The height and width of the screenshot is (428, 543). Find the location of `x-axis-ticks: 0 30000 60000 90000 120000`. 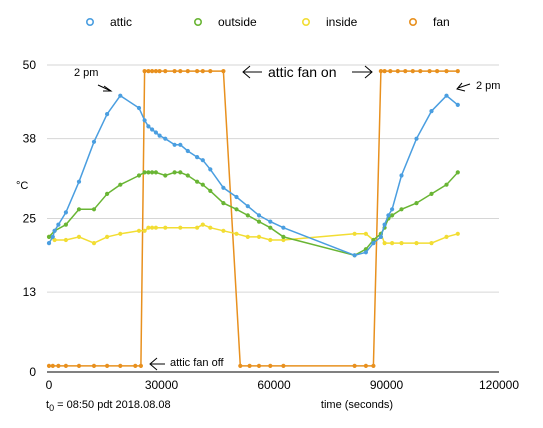

x-axis-ticks: 0 30000 60000 90000 120000 is located at coordinates (283, 385).